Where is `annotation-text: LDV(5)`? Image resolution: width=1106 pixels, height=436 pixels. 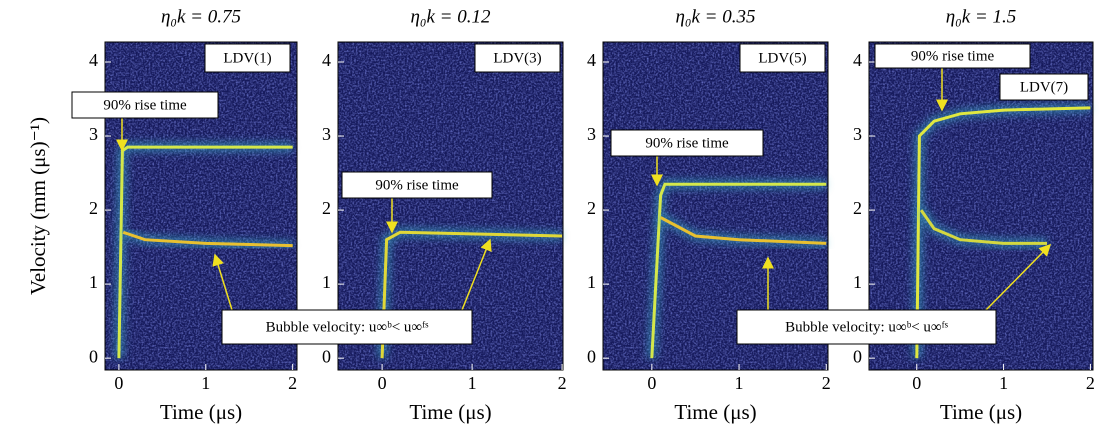 annotation-text: LDV(5) is located at coordinates (782, 58).